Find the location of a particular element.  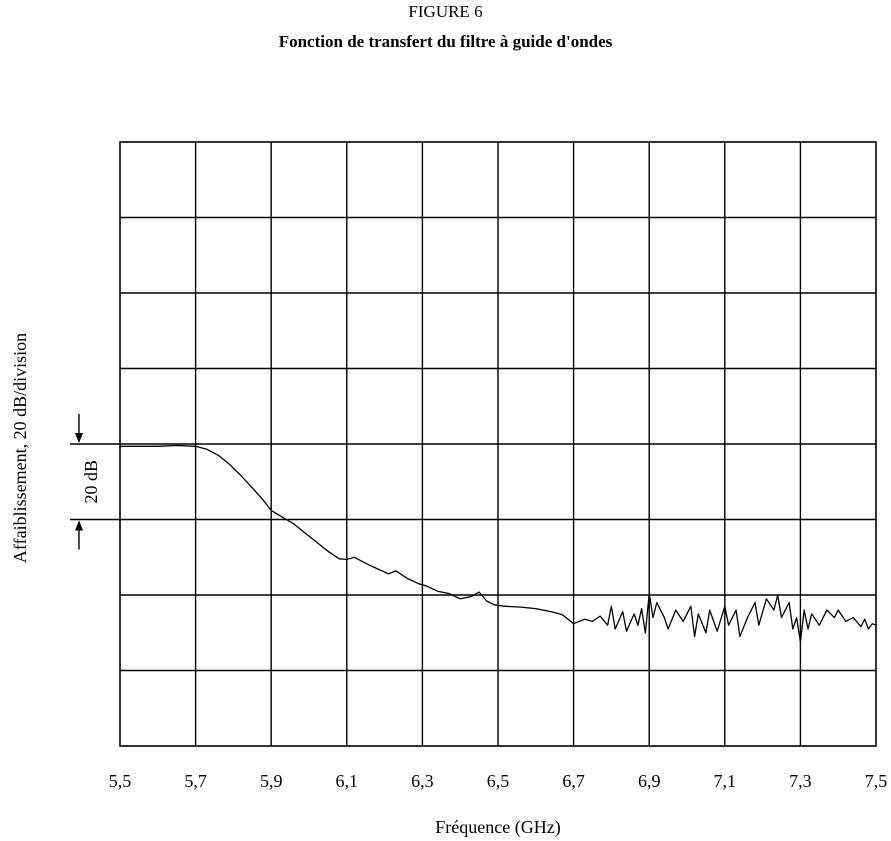

marker-label: 20 dB is located at coordinates (91, 482).